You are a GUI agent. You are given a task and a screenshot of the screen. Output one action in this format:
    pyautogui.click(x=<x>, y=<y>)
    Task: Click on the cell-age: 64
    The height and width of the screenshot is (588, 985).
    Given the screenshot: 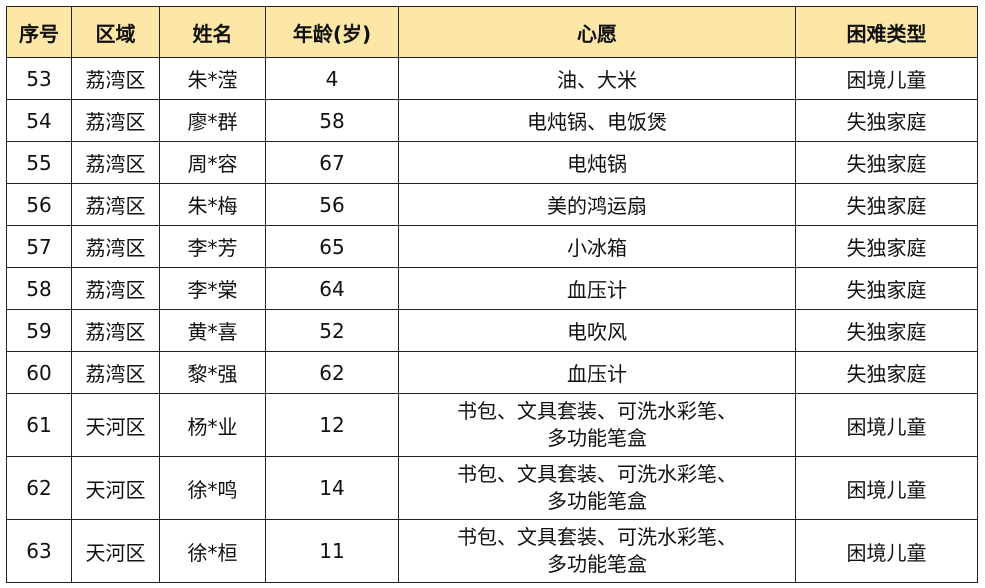 What is the action you would take?
    pyautogui.click(x=332, y=288)
    